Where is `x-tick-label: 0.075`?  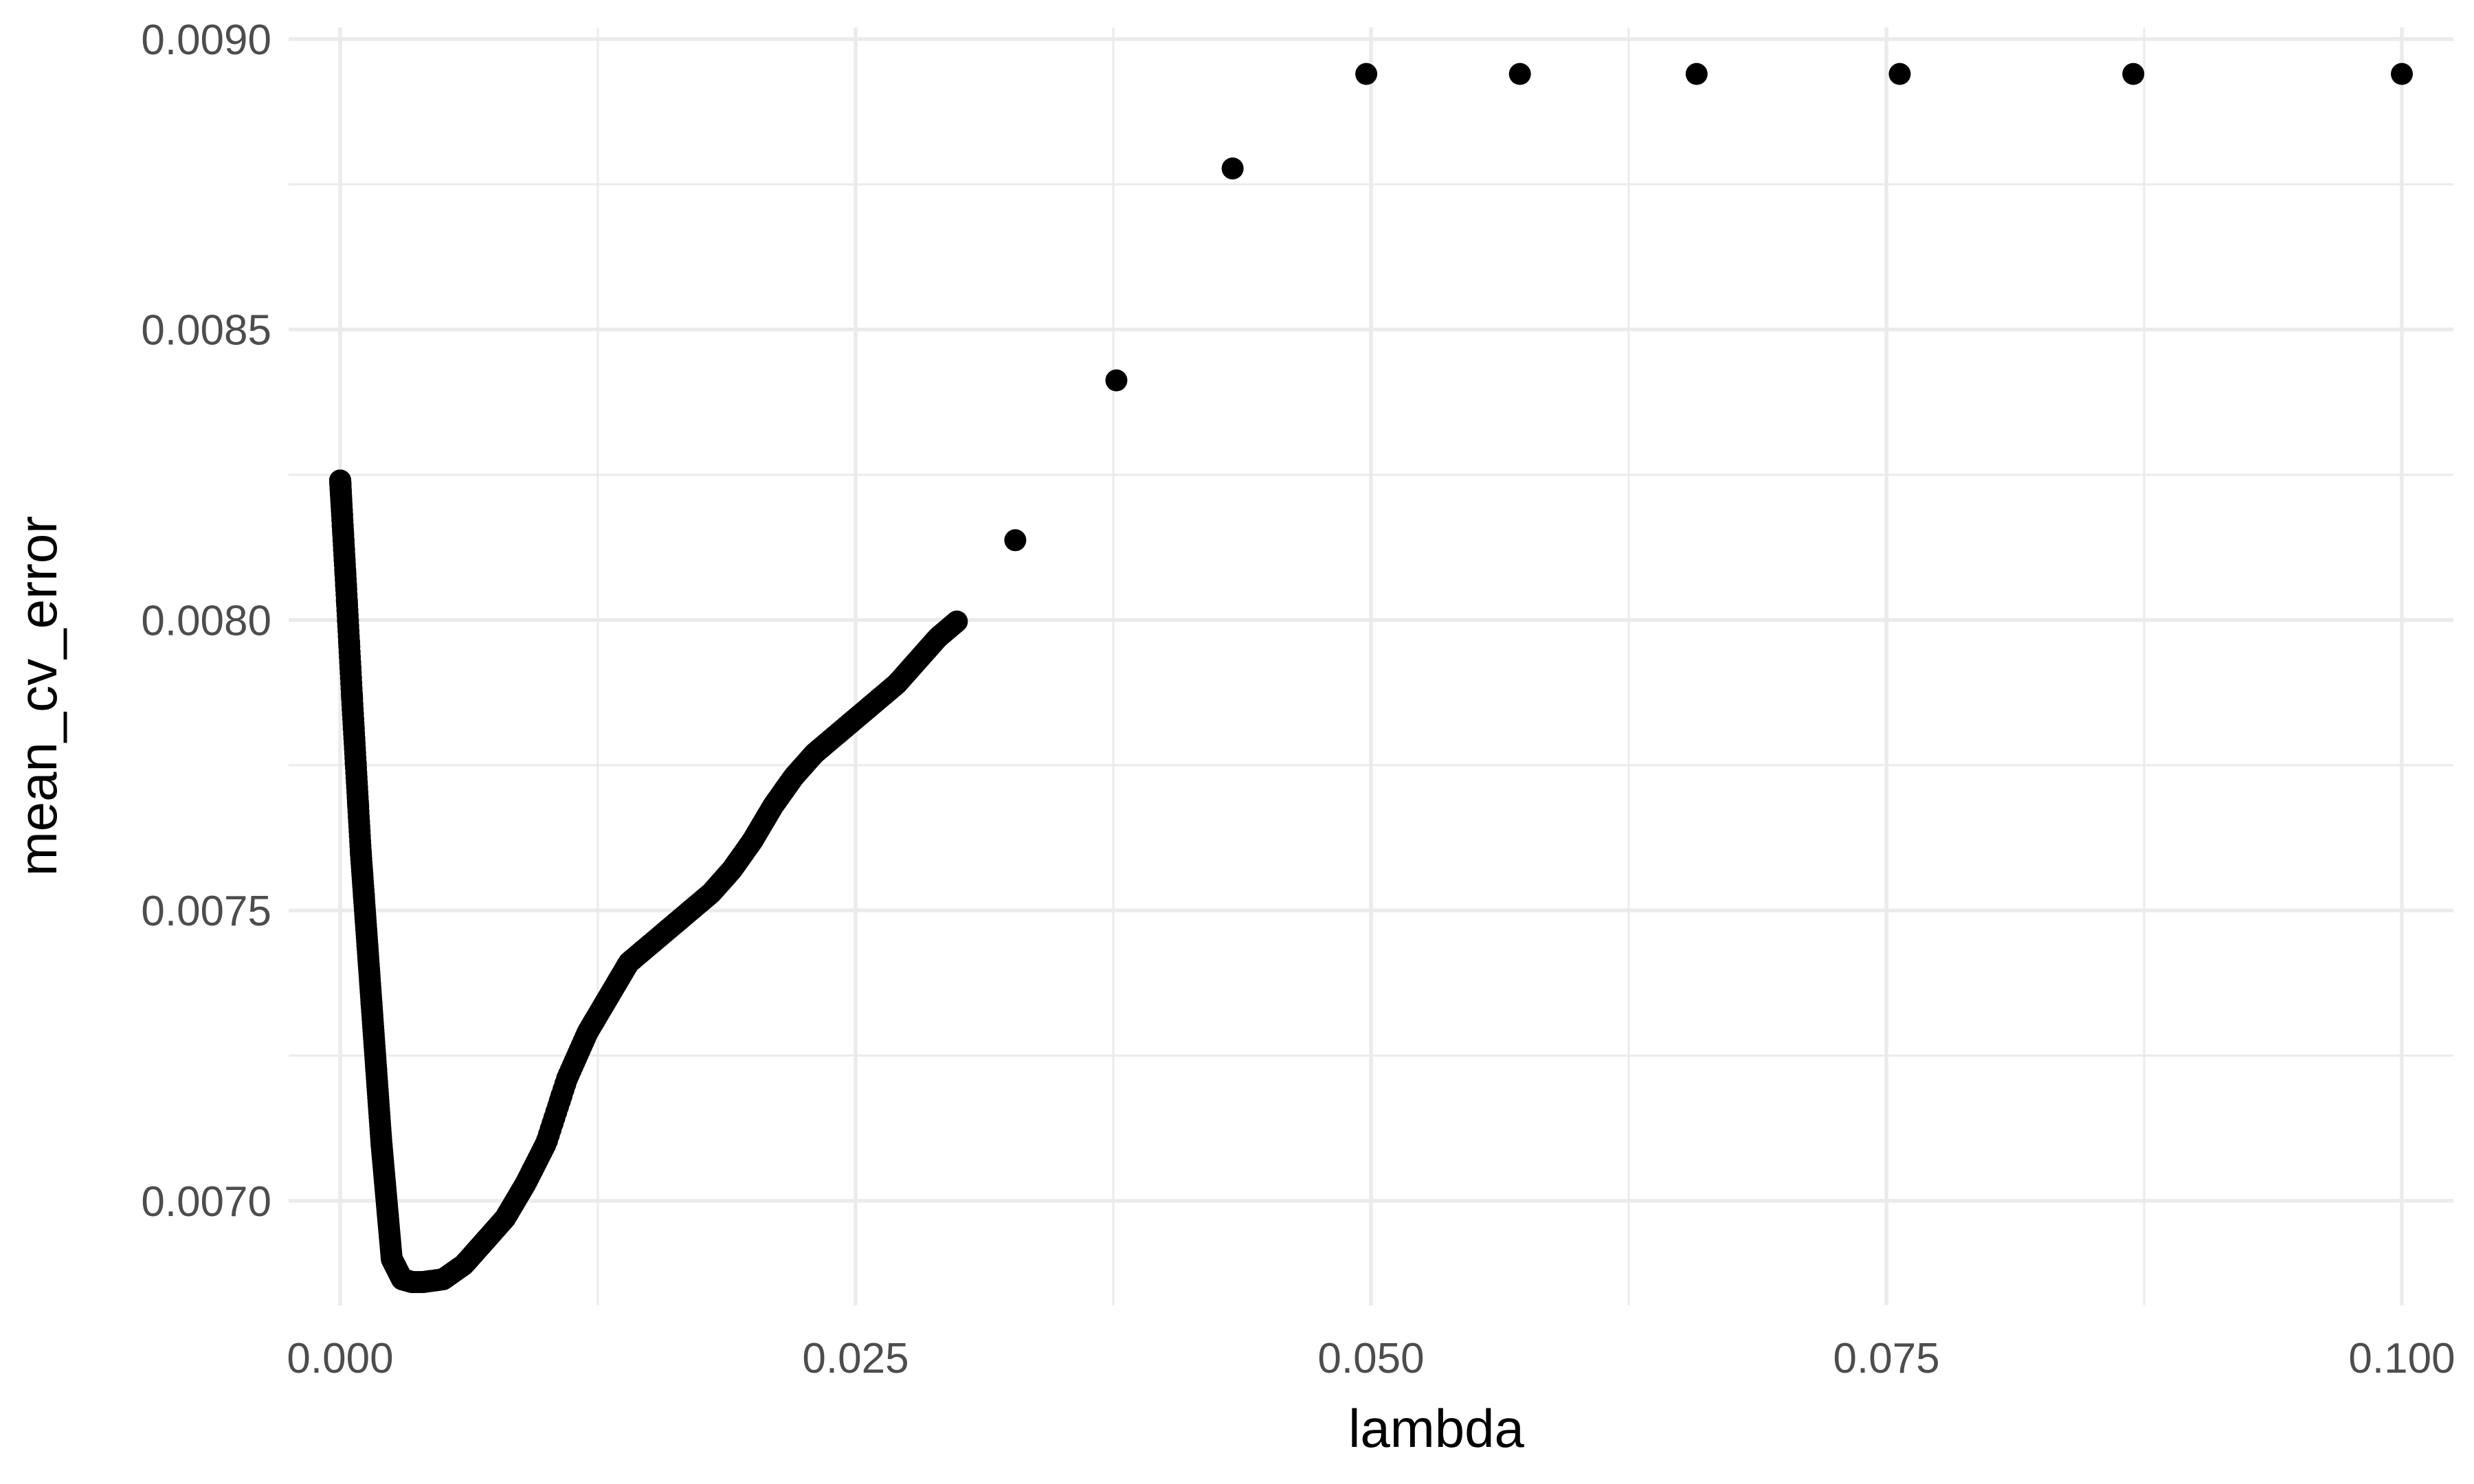 x-tick-label: 0.075 is located at coordinates (1886, 1358).